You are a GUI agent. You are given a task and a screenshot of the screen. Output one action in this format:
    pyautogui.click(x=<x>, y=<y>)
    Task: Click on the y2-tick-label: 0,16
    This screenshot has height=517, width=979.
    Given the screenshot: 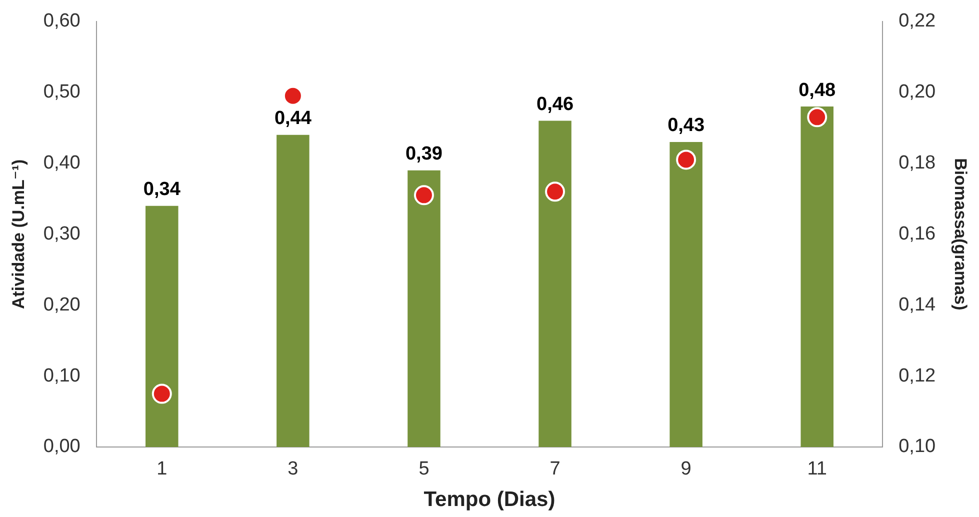 What is the action you would take?
    pyautogui.click(x=917, y=233)
    